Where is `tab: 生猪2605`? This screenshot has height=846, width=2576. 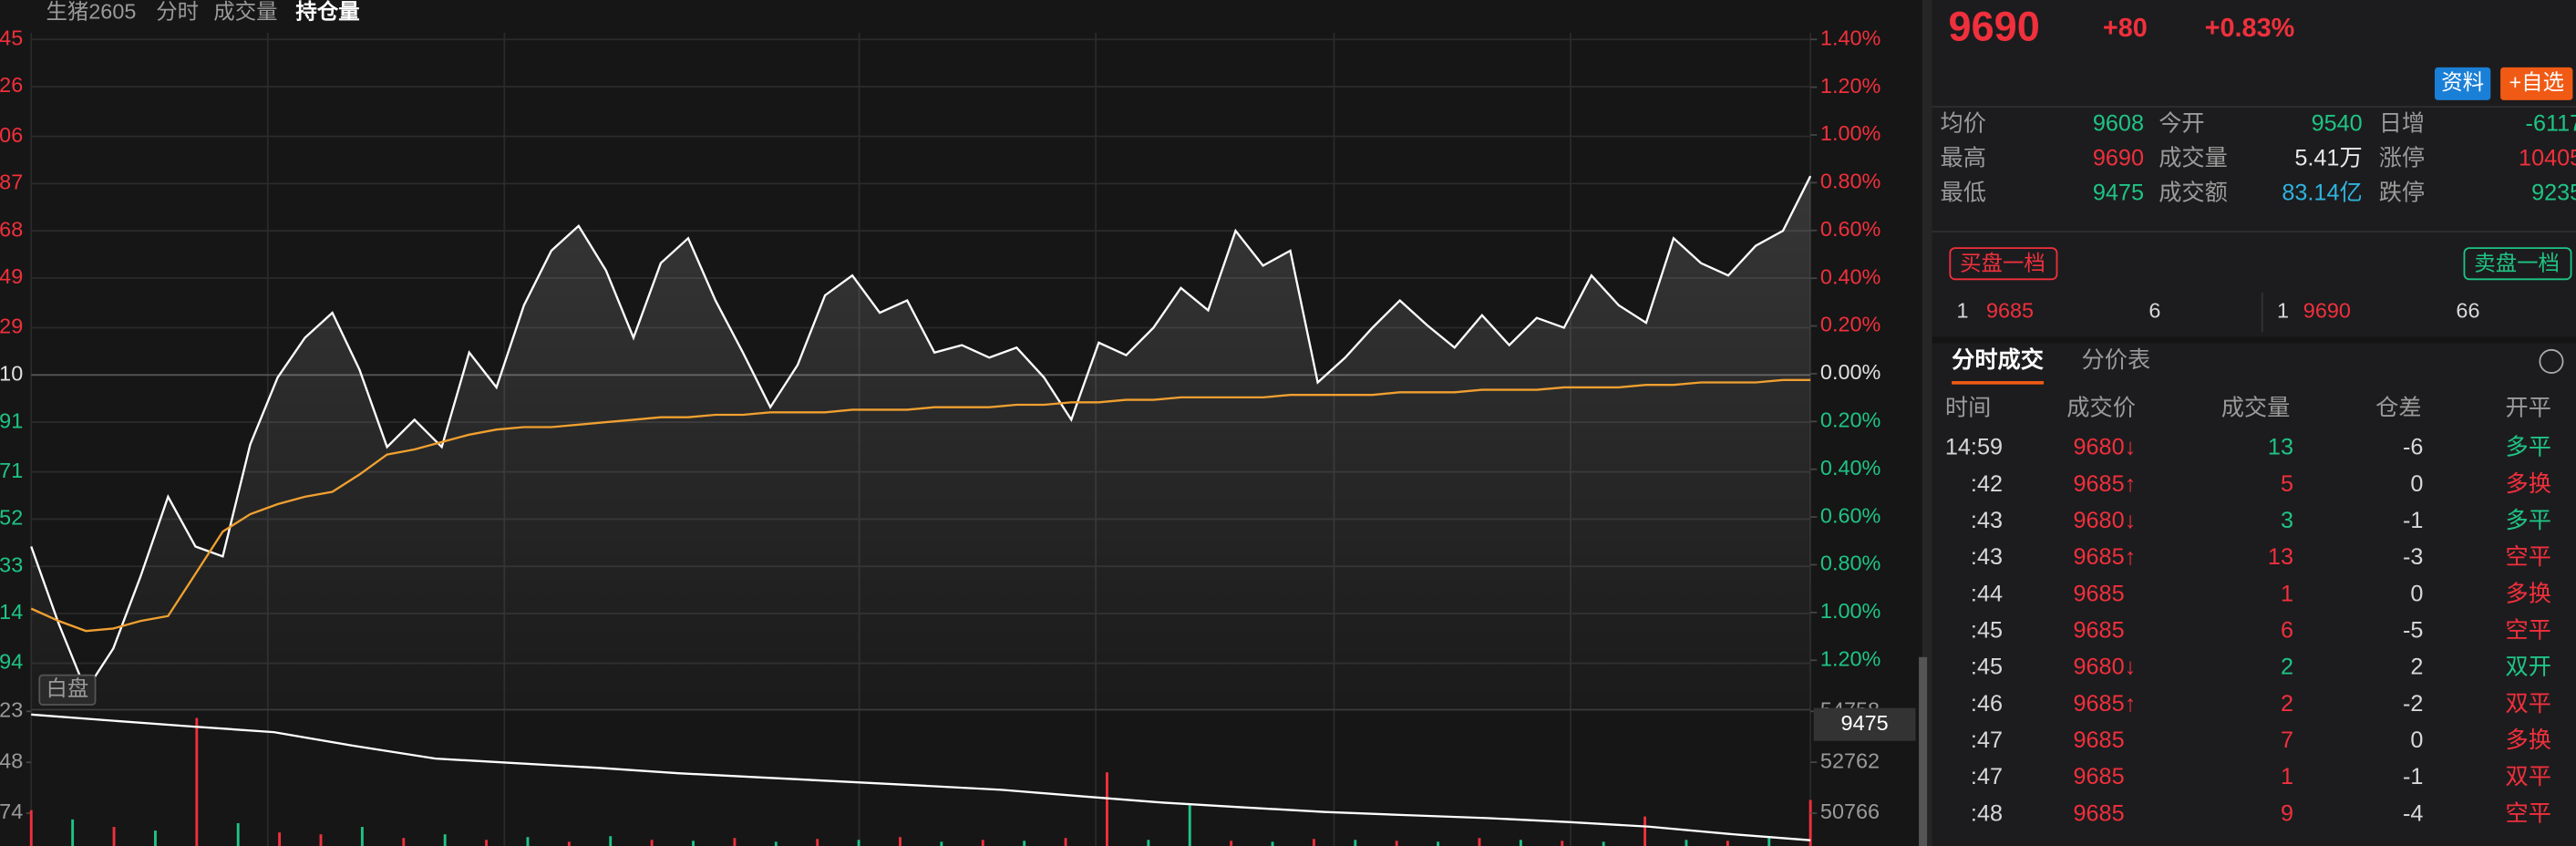
tab: 生猪2605 is located at coordinates (91, 12).